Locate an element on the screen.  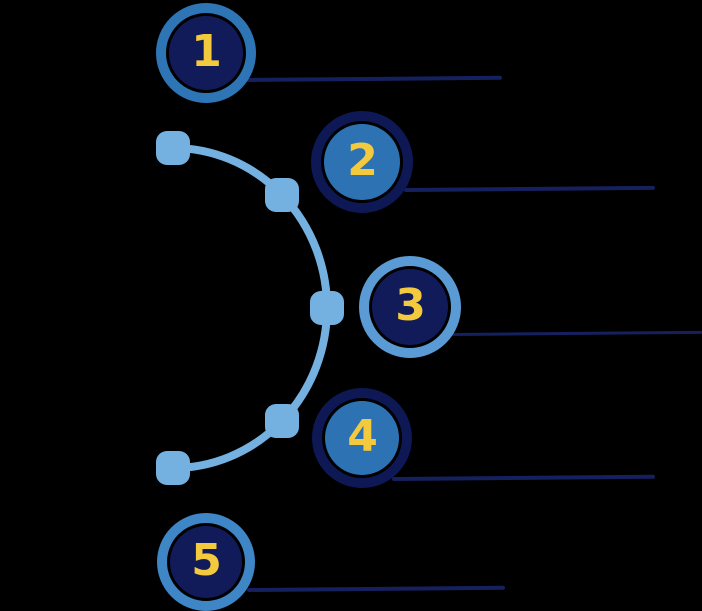
step-circle-4-fill: 4 is located at coordinates (362, 438).